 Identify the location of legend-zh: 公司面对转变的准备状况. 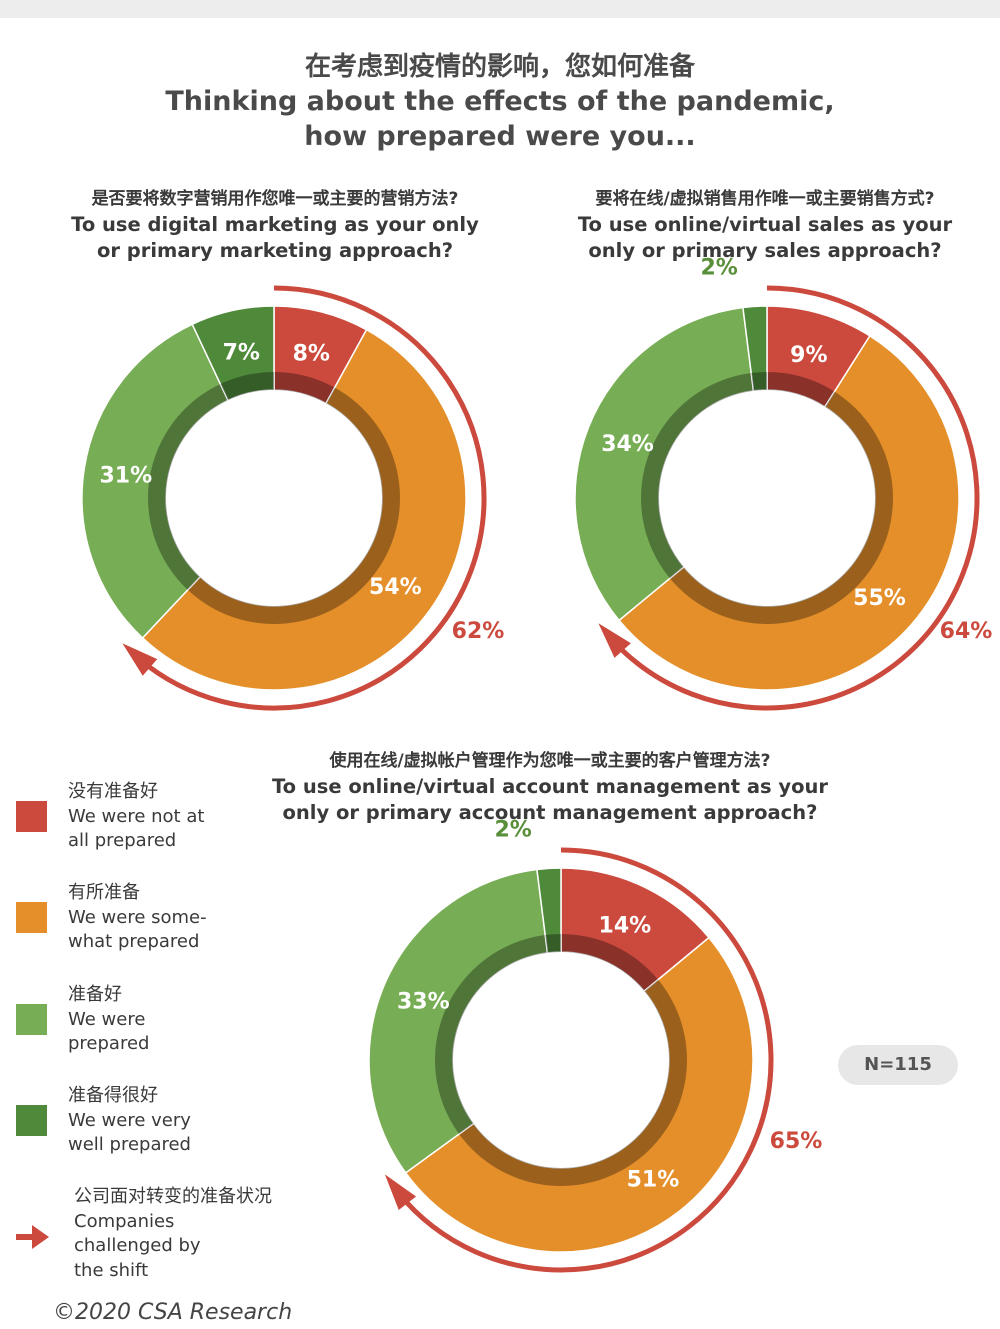
(173, 1196).